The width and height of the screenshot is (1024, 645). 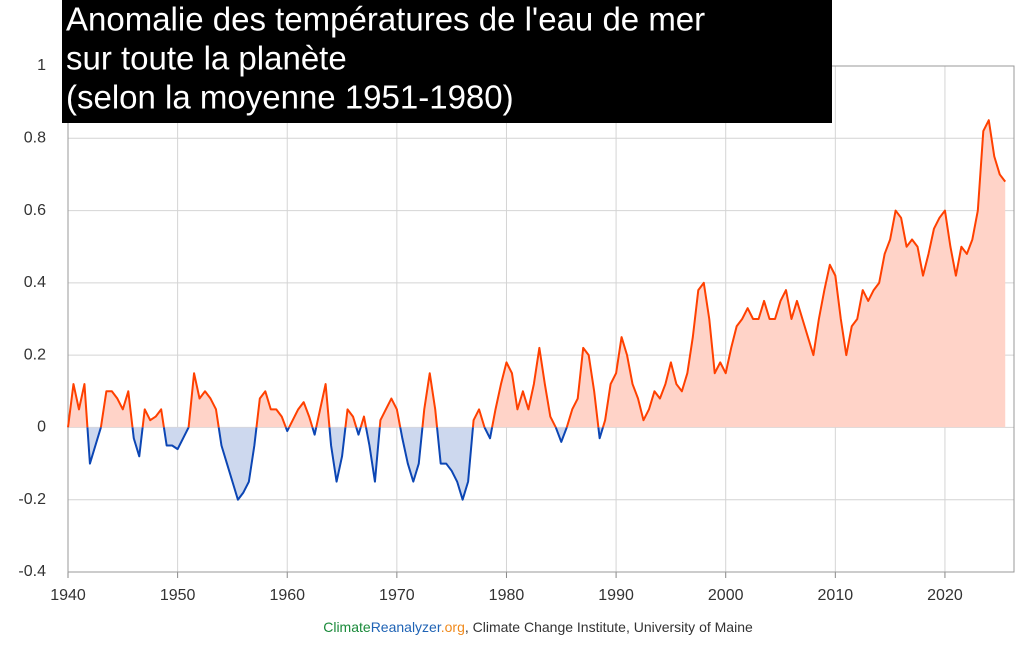 I want to click on x-tick-label: 1980, so click(x=507, y=595).